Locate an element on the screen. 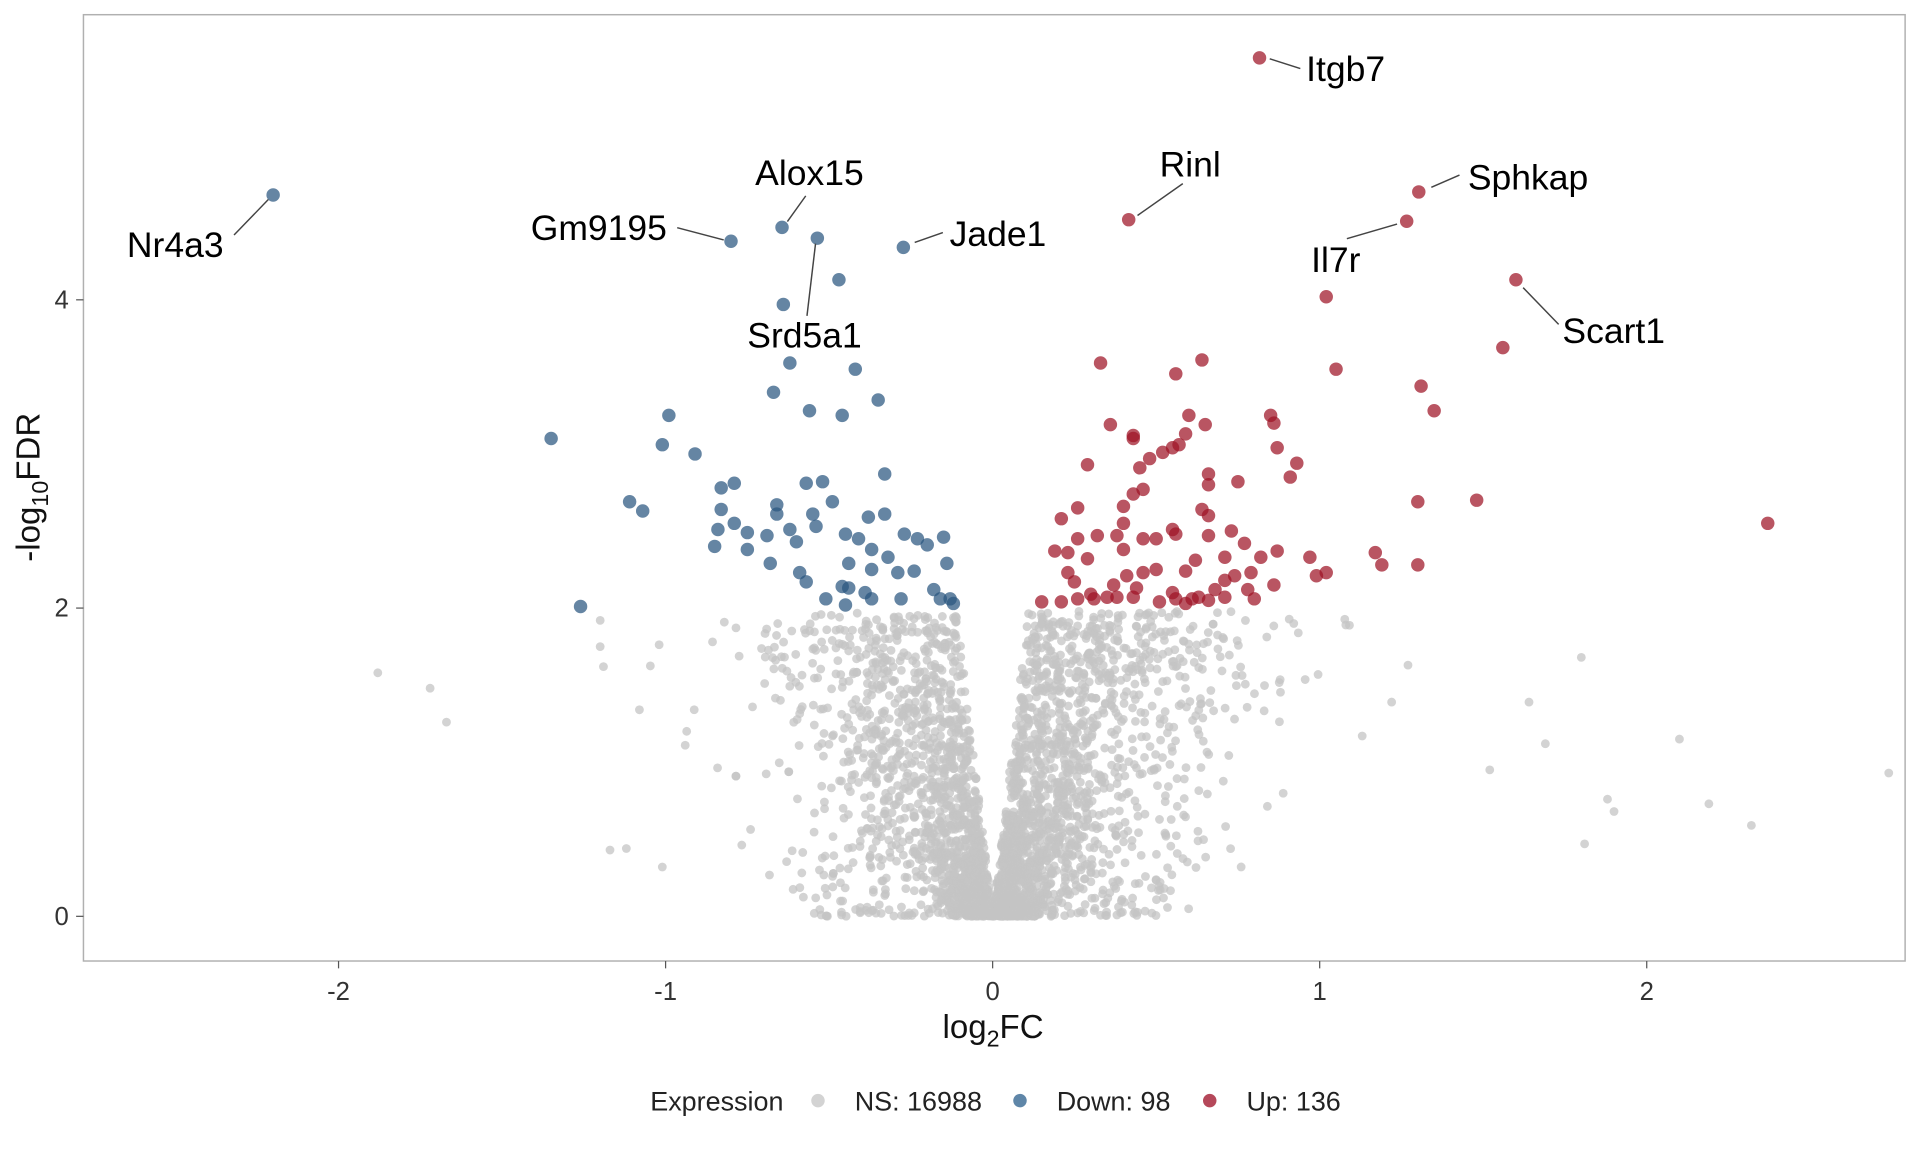 Image resolution: width=1920 pixels, height=1152 pixels. gene-label-alox15: Alox15 is located at coordinates (809, 173).